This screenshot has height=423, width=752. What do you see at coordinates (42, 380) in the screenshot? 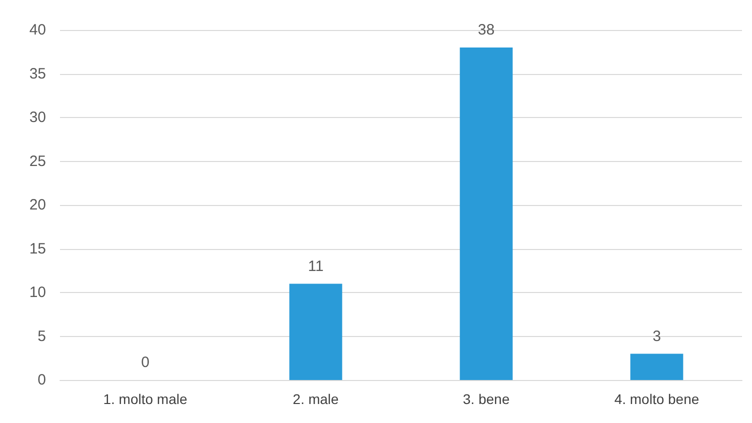
I see `y-tick-label: 0` at bounding box center [42, 380].